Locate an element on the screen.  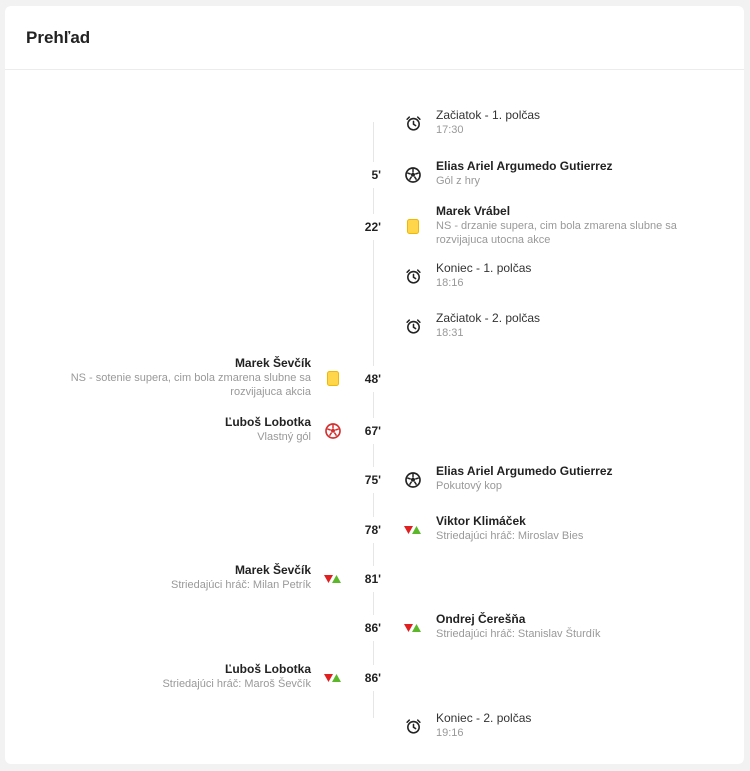
timeline-event: 67' Ľuboš Lobotka Vlastný gól is located at coordinates (374, 430).